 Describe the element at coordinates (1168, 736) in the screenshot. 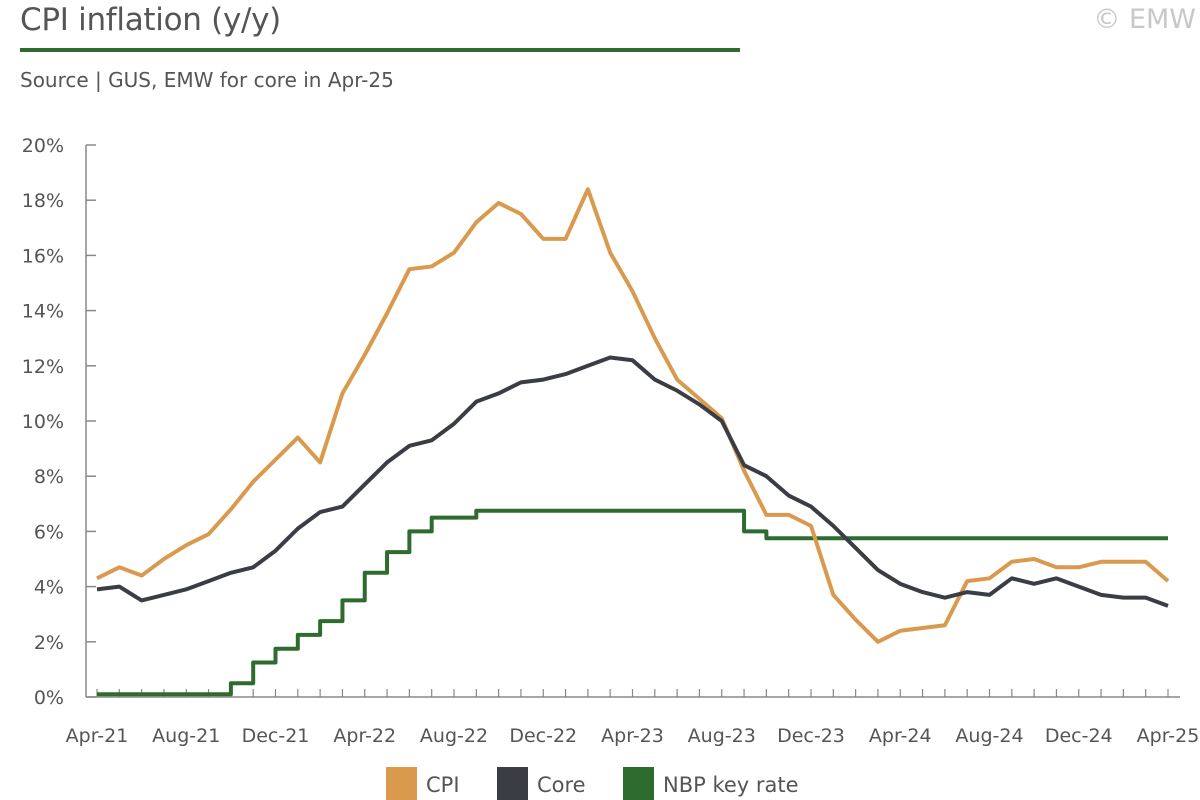

I see `x-tick-label: Apr-25` at that location.